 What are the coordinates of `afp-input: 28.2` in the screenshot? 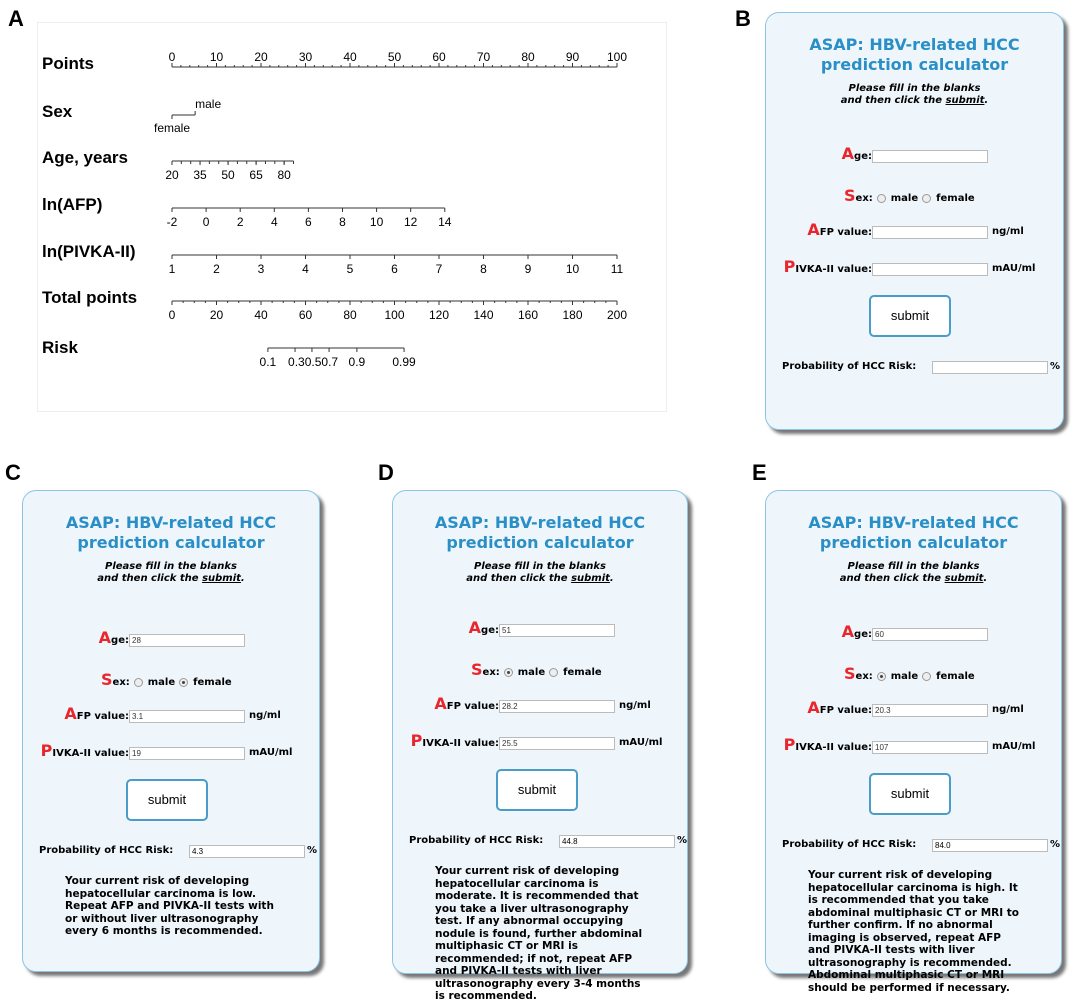 It's located at (557, 706).